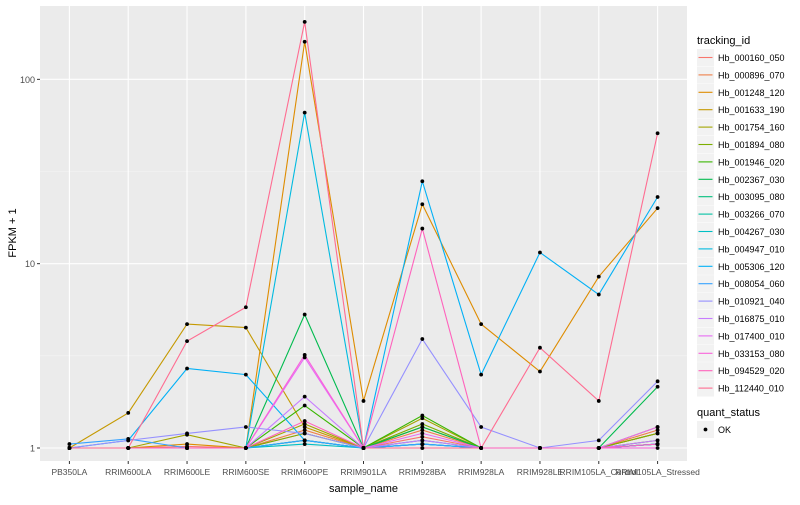 The width and height of the screenshot is (800, 505). Describe the element at coordinates (751, 284) in the screenshot. I see `legend-label: Hb_008054_060` at that location.